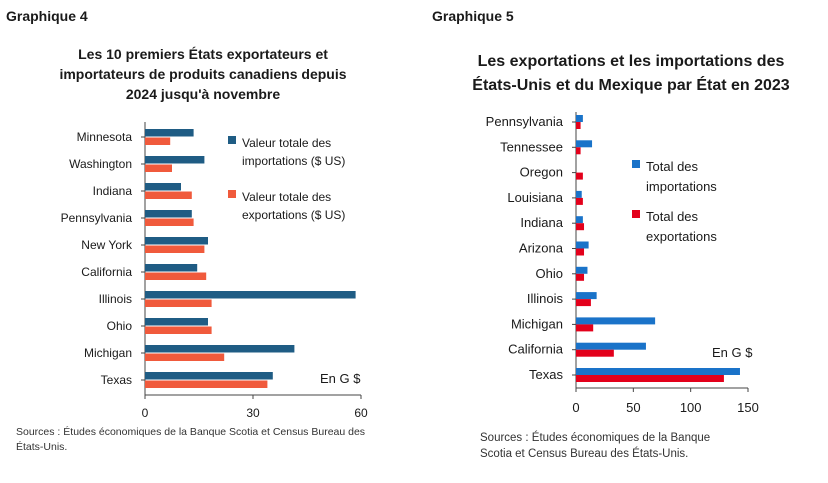 The height and width of the screenshot is (483, 828). I want to click on chart5-category-label: Texas, so click(546, 374).